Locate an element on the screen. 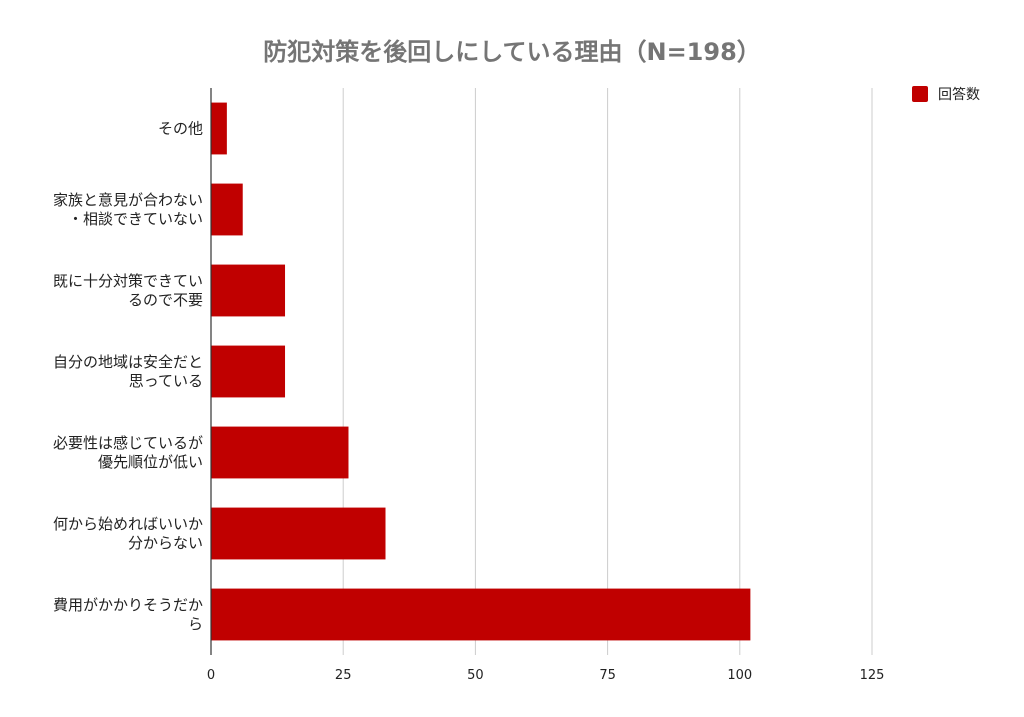 Image resolution: width=1024 pixels, height=717 pixels. x-tick-label: 25 is located at coordinates (343, 675).